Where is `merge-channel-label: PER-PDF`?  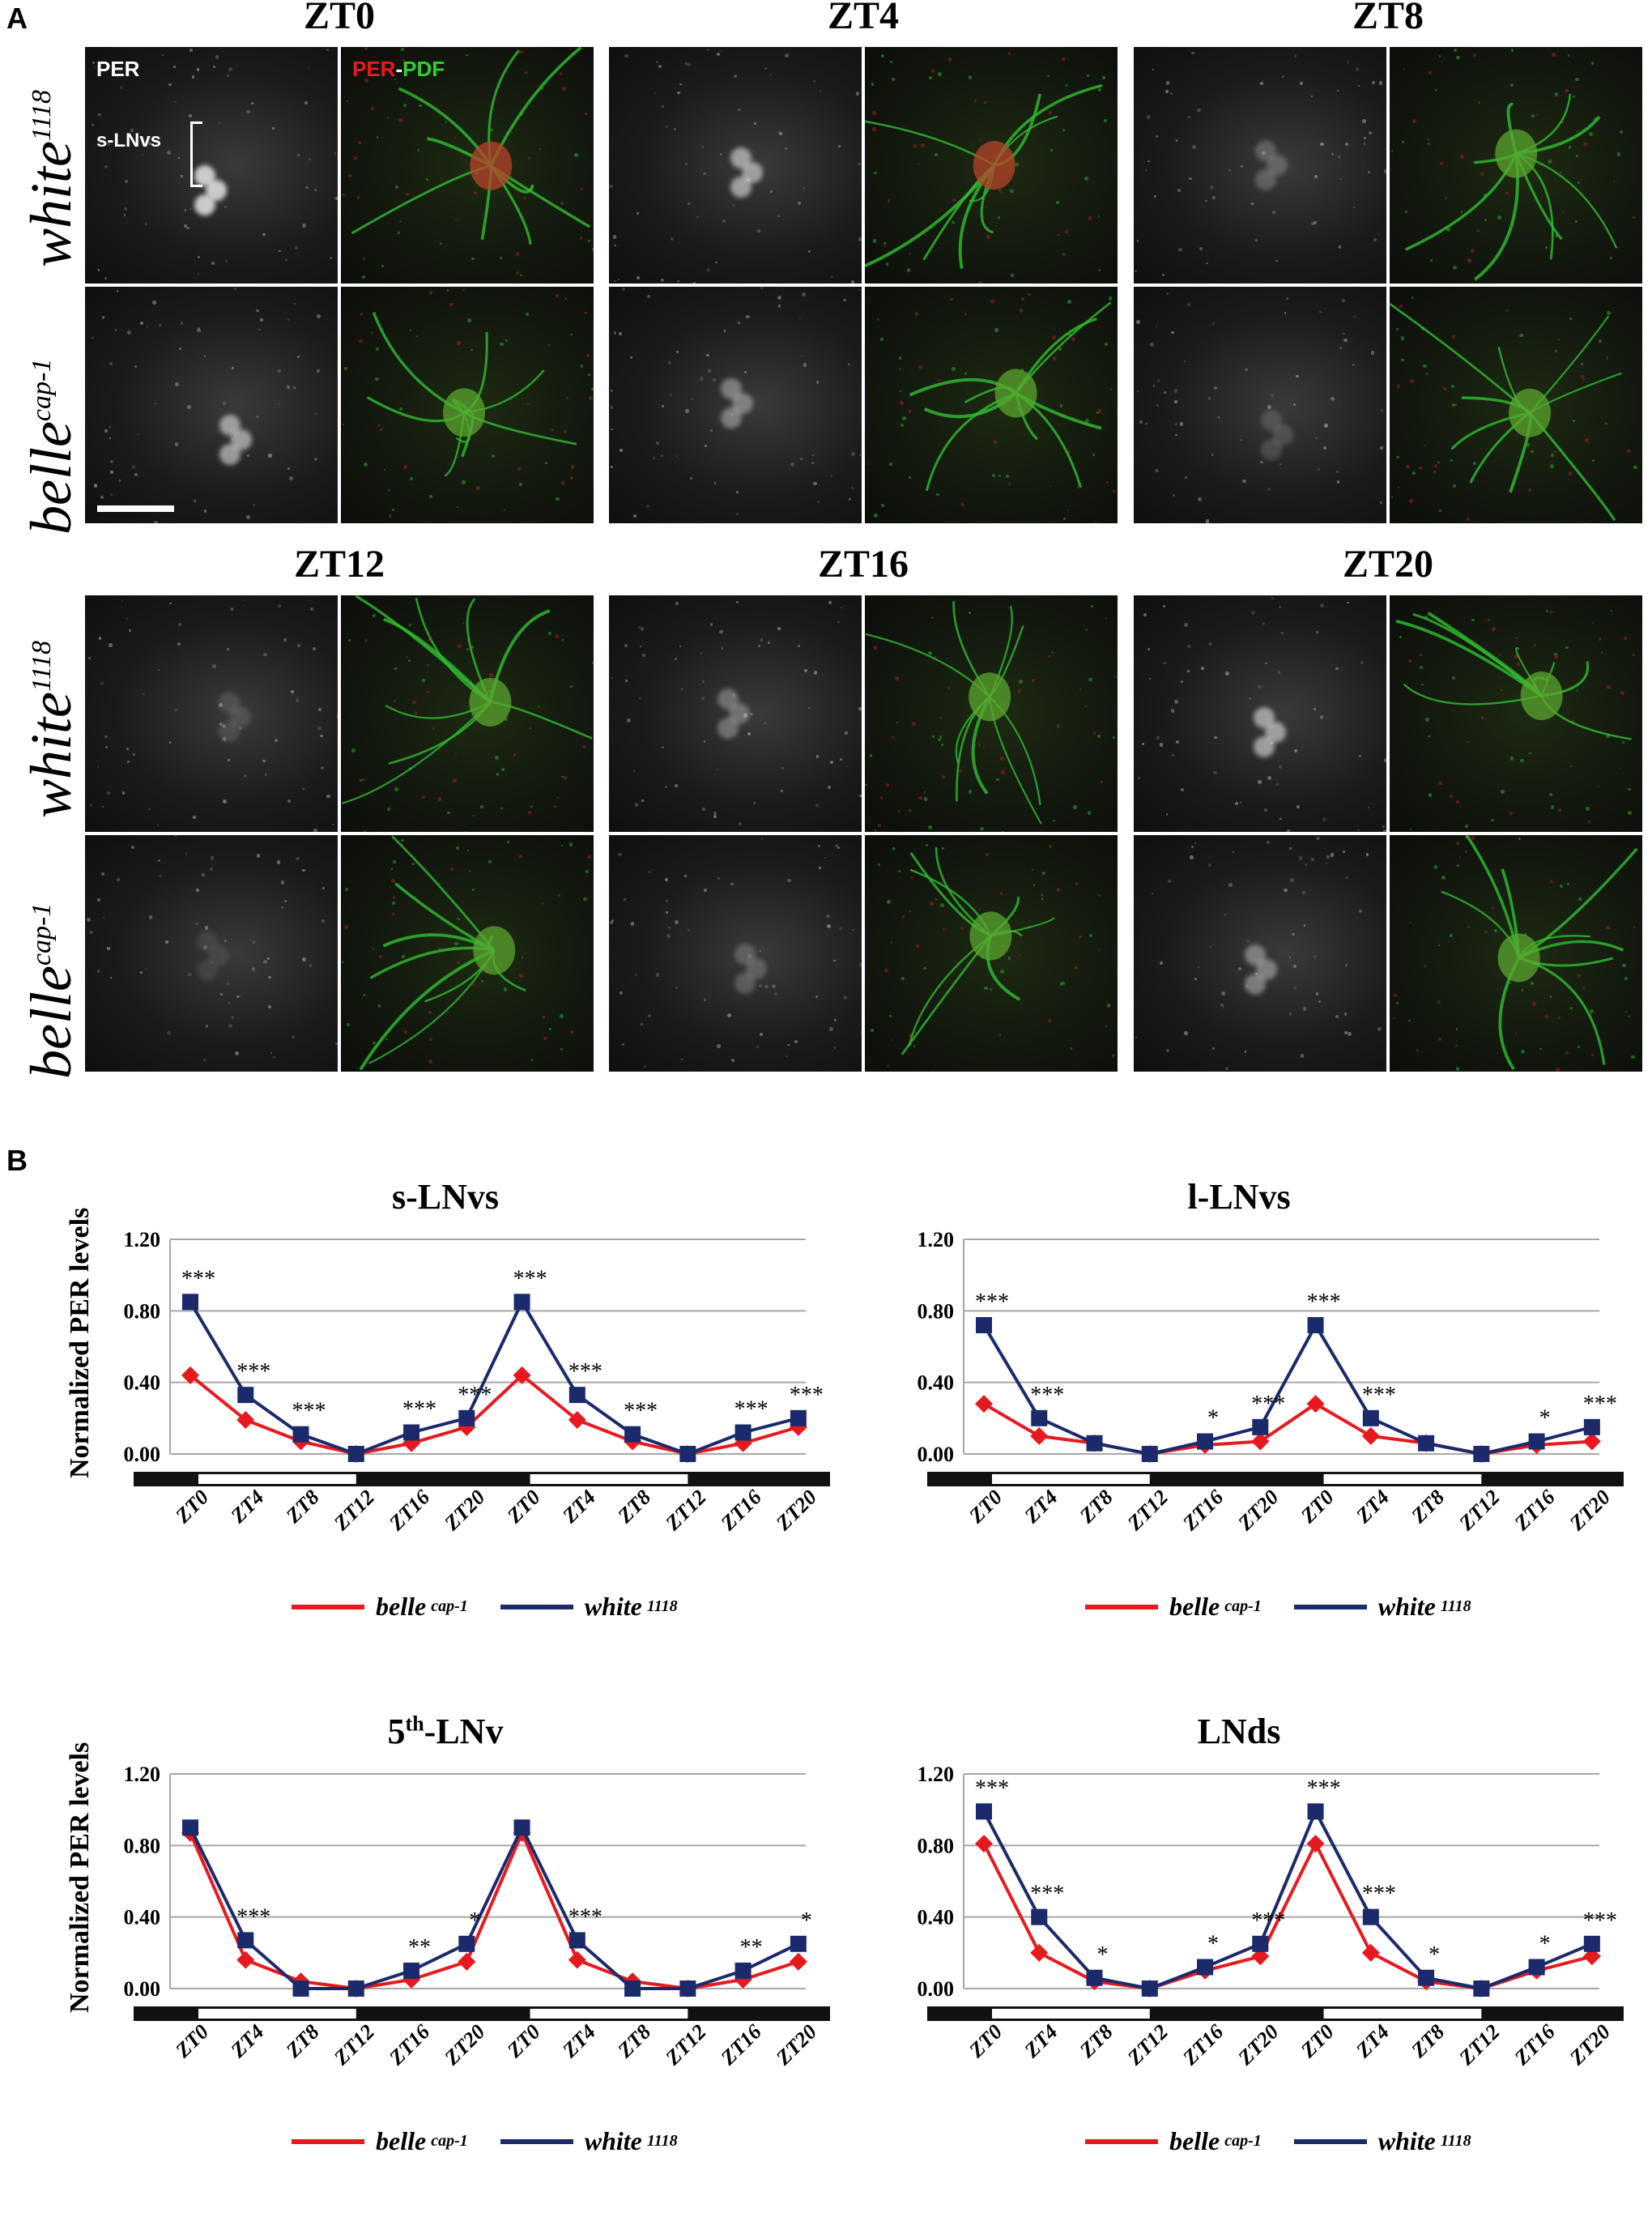 merge-channel-label: PER-PDF is located at coordinates (398, 69).